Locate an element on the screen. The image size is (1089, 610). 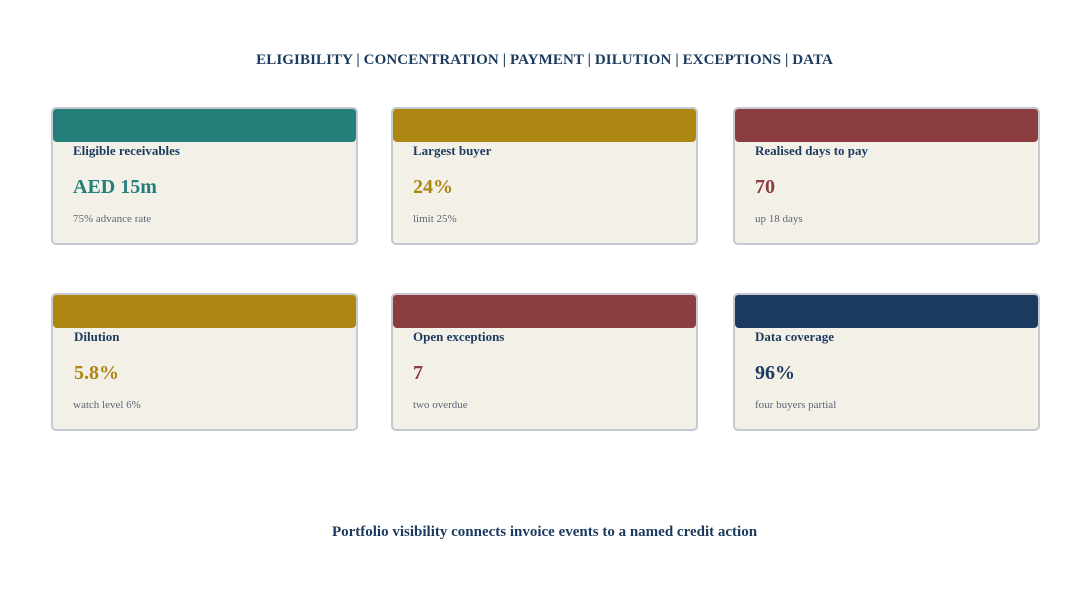
card-value: AED 15m is located at coordinates (115, 187).